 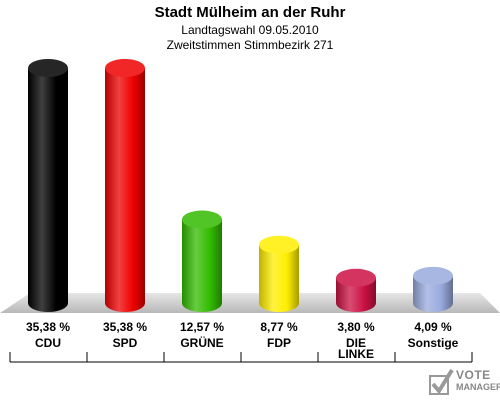 What do you see at coordinates (250, 30) in the screenshot?
I see `chart-subtitle-election: Landtagswahl 09.05.2010` at bounding box center [250, 30].